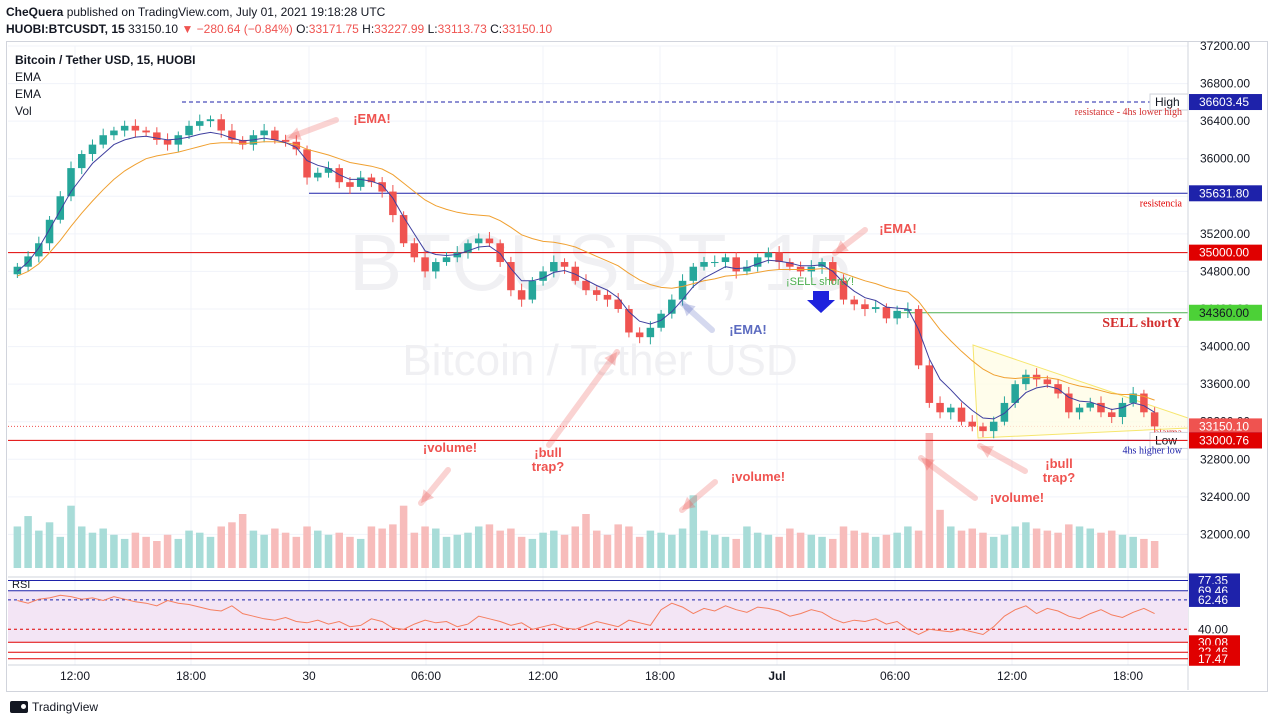 This screenshot has width=1274, height=727. What do you see at coordinates (19, 707) in the screenshot?
I see `tradingview-logo-icon` at bounding box center [19, 707].